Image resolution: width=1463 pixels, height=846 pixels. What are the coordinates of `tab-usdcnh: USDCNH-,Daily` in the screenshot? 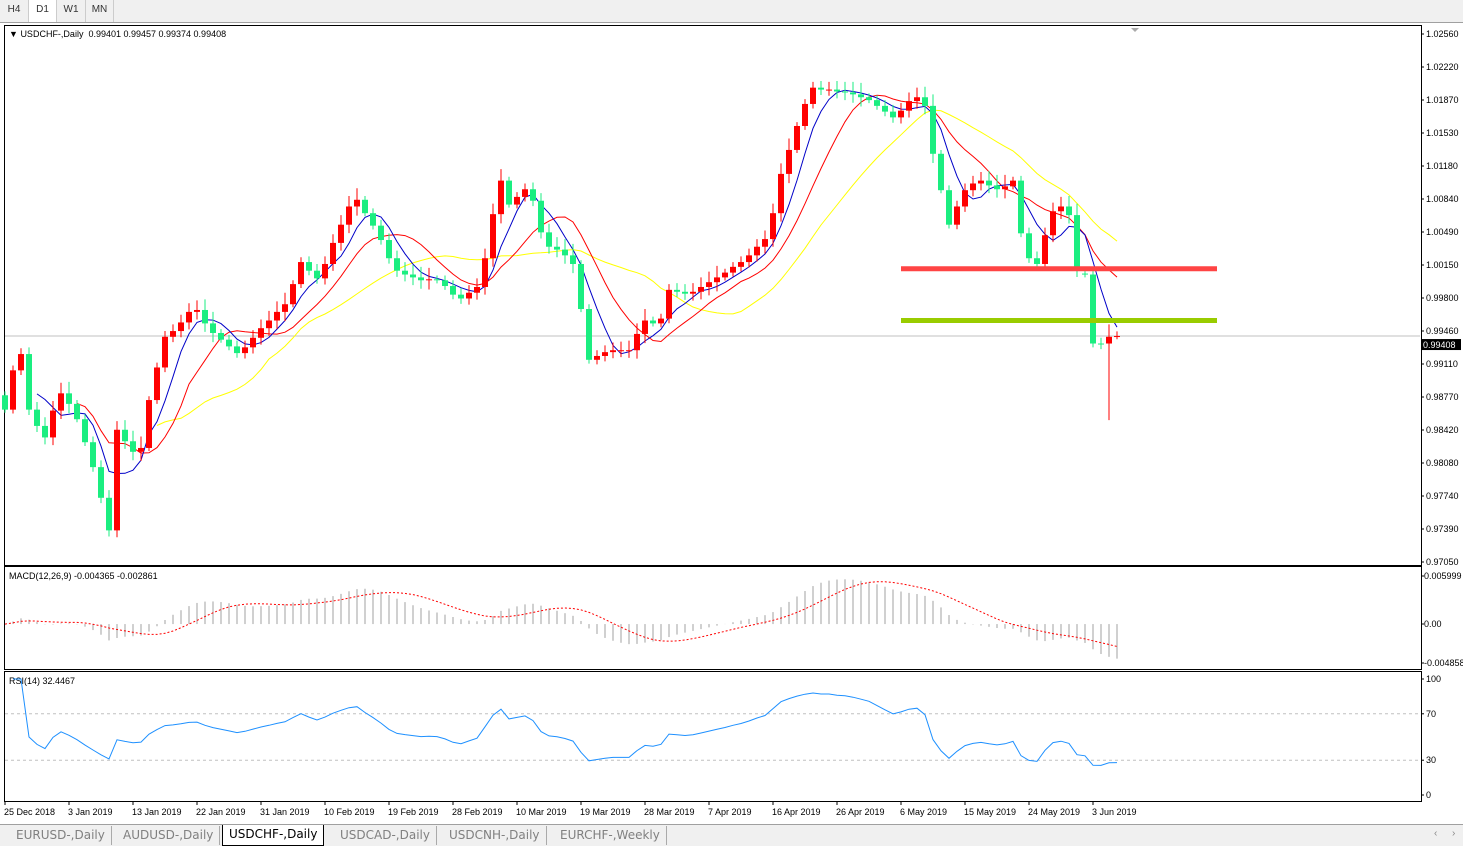 It's located at (495, 835).